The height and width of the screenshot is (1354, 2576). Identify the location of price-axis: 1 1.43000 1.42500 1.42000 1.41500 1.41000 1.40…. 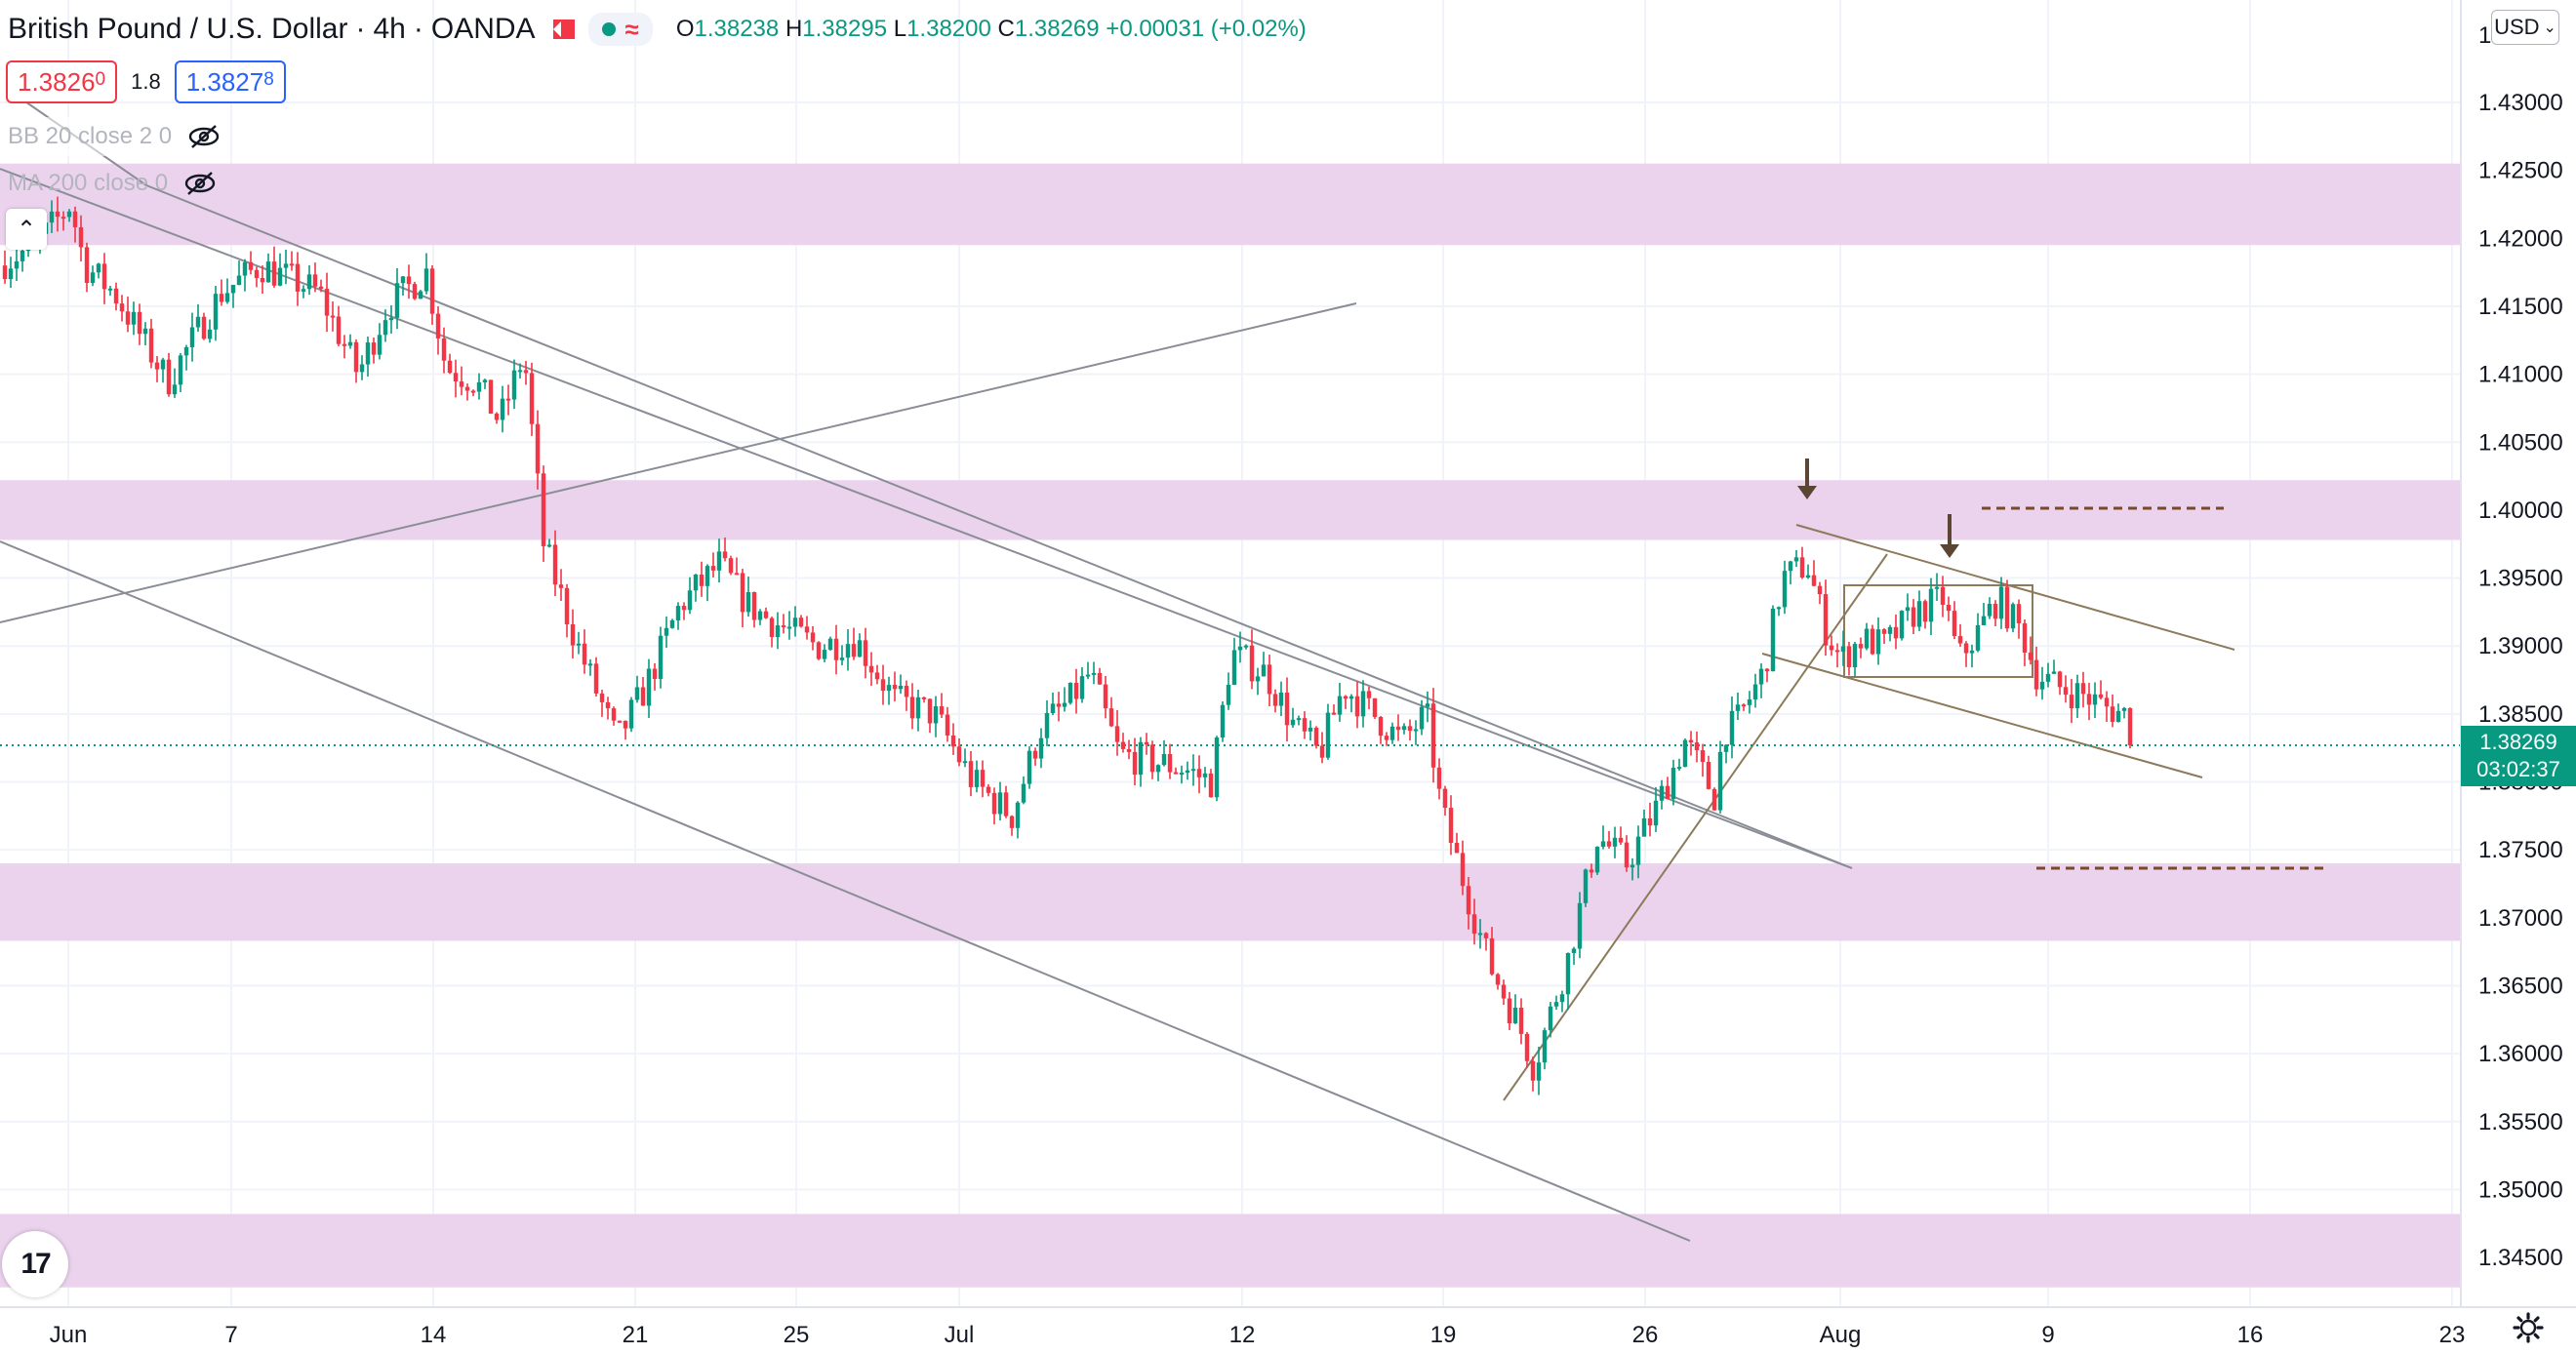
(2520, 646).